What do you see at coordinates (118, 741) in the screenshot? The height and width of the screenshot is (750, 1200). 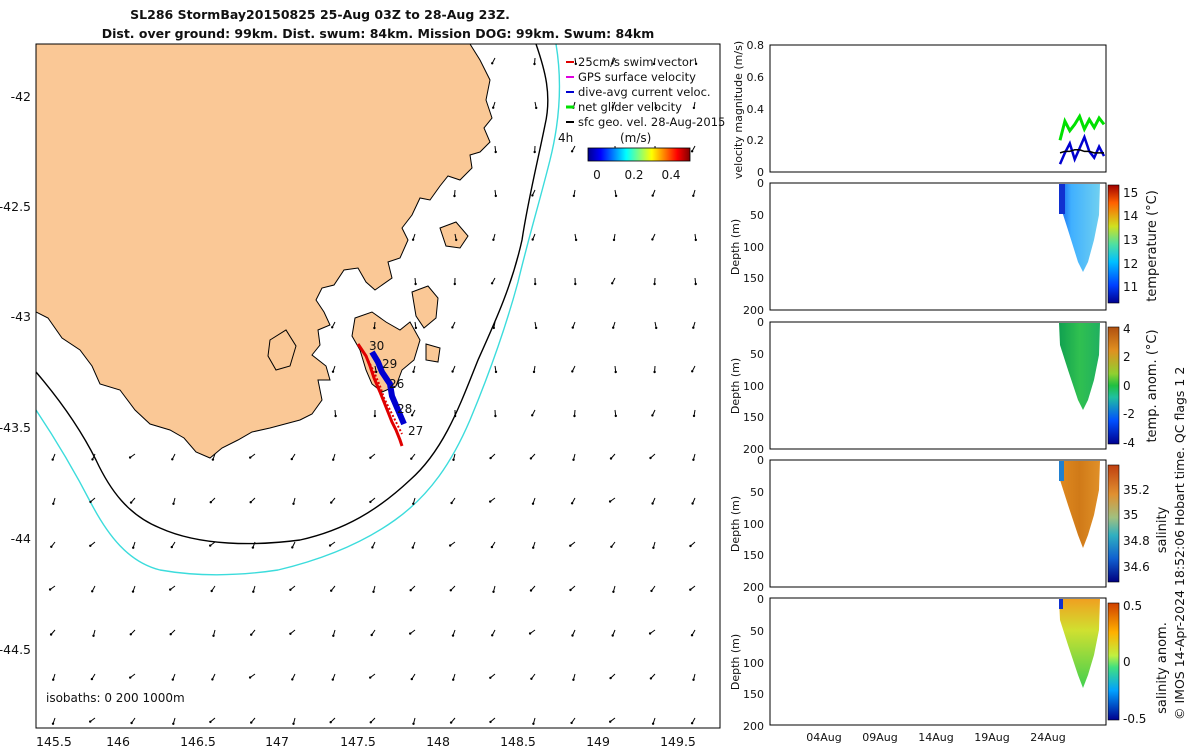 I see `lon-tick-label: 146` at bounding box center [118, 741].